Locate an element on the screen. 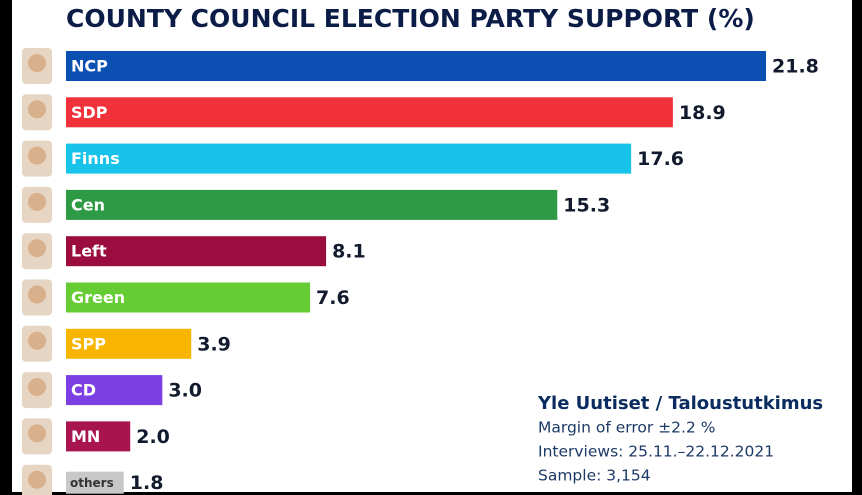 Image resolution: width=862 pixels, height=495 pixels. note: Sample: 3,154 is located at coordinates (594, 476).